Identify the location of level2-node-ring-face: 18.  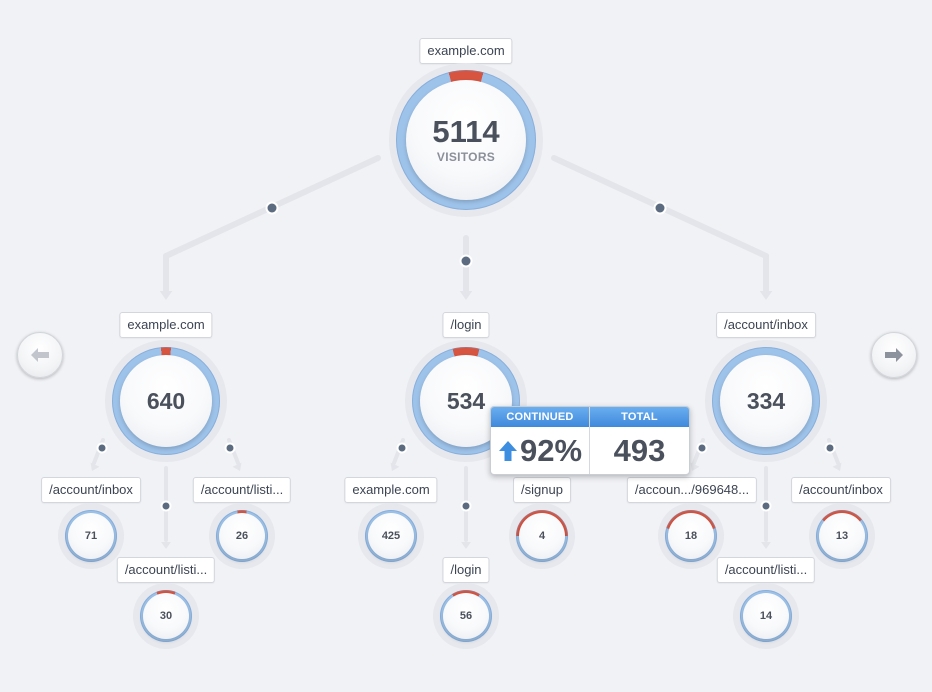
(691, 536).